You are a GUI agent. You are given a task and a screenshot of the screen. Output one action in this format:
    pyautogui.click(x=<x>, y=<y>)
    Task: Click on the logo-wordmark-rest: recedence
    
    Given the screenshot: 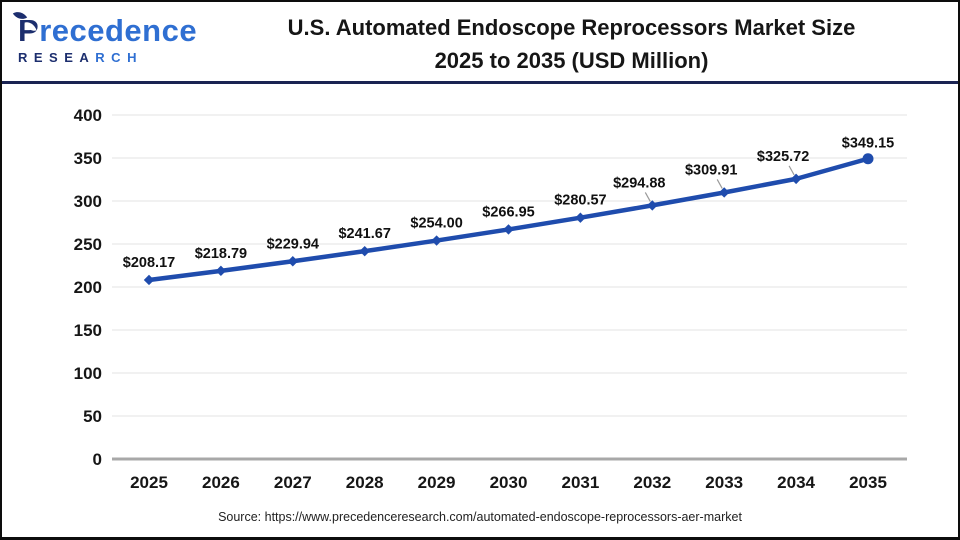 What is the action you would take?
    pyautogui.click(x=118, y=30)
    